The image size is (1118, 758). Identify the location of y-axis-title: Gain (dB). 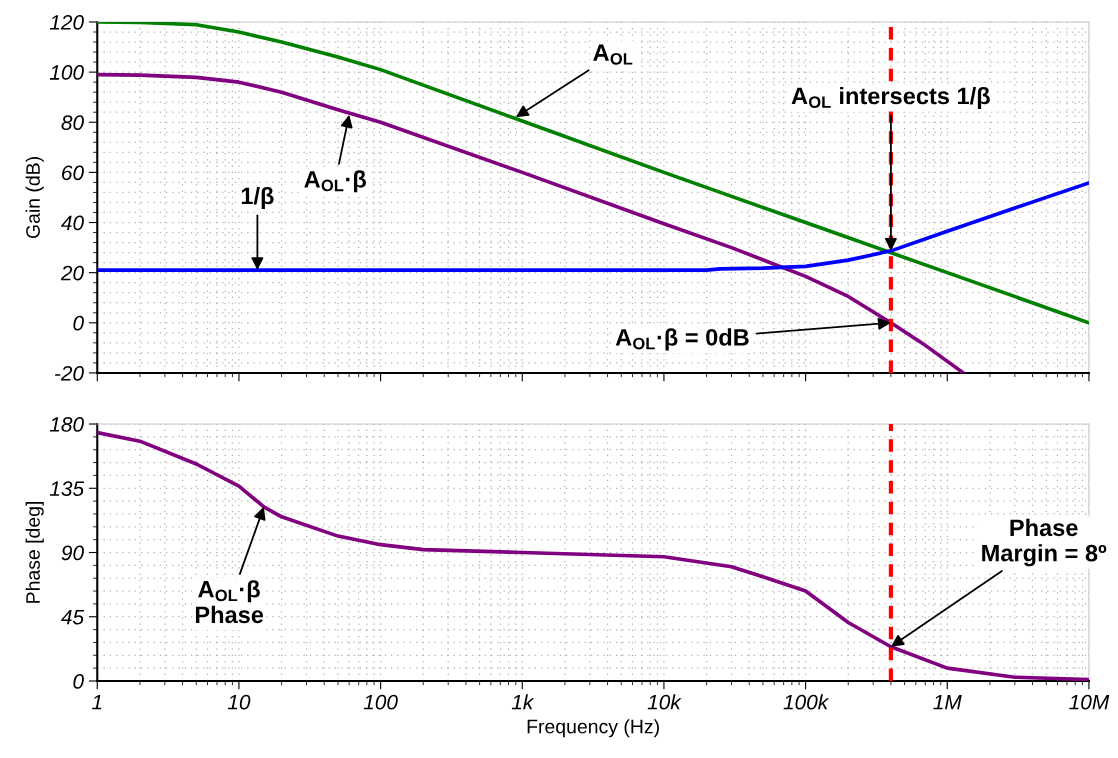
(34, 198).